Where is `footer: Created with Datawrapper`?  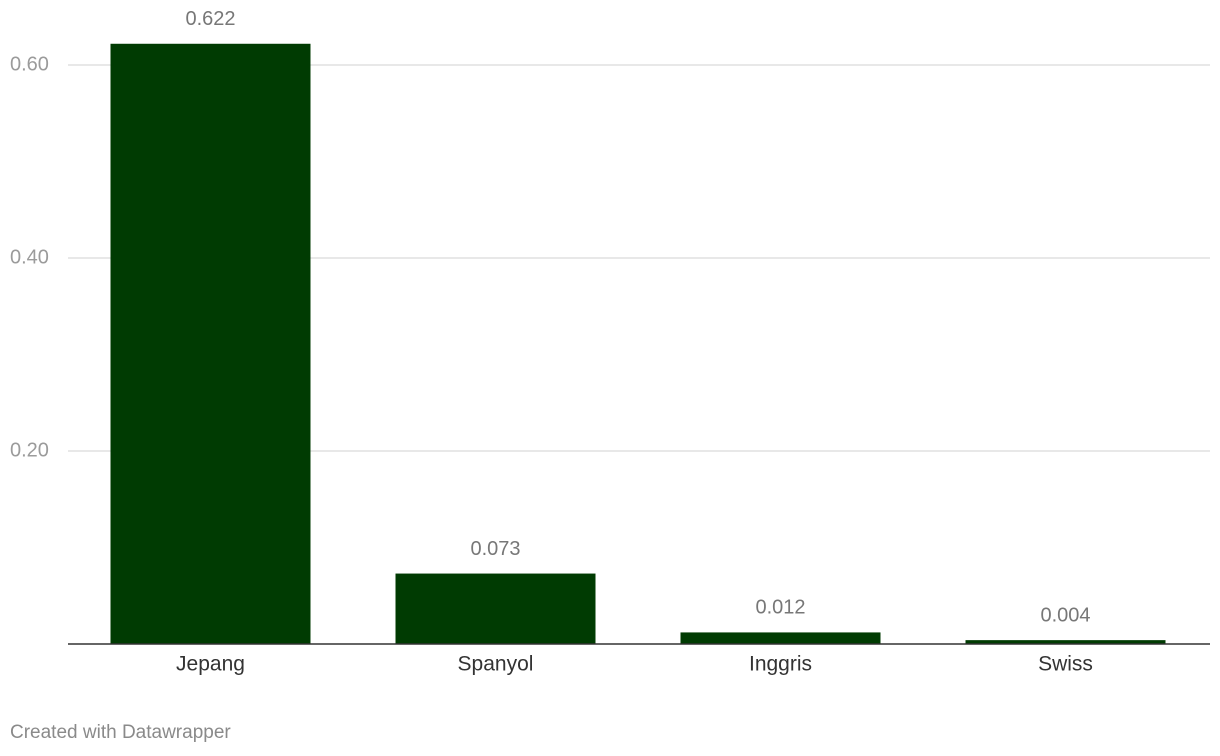
footer: Created with Datawrapper is located at coordinates (120, 732).